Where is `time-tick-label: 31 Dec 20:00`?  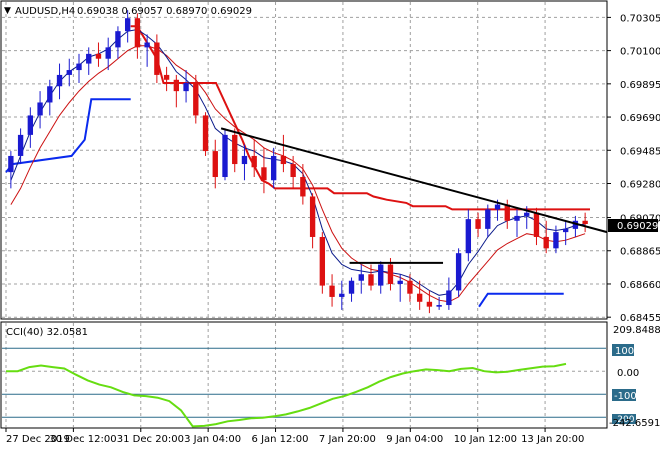 time-tick-label: 31 Dec 20:00 is located at coordinates (150, 439).